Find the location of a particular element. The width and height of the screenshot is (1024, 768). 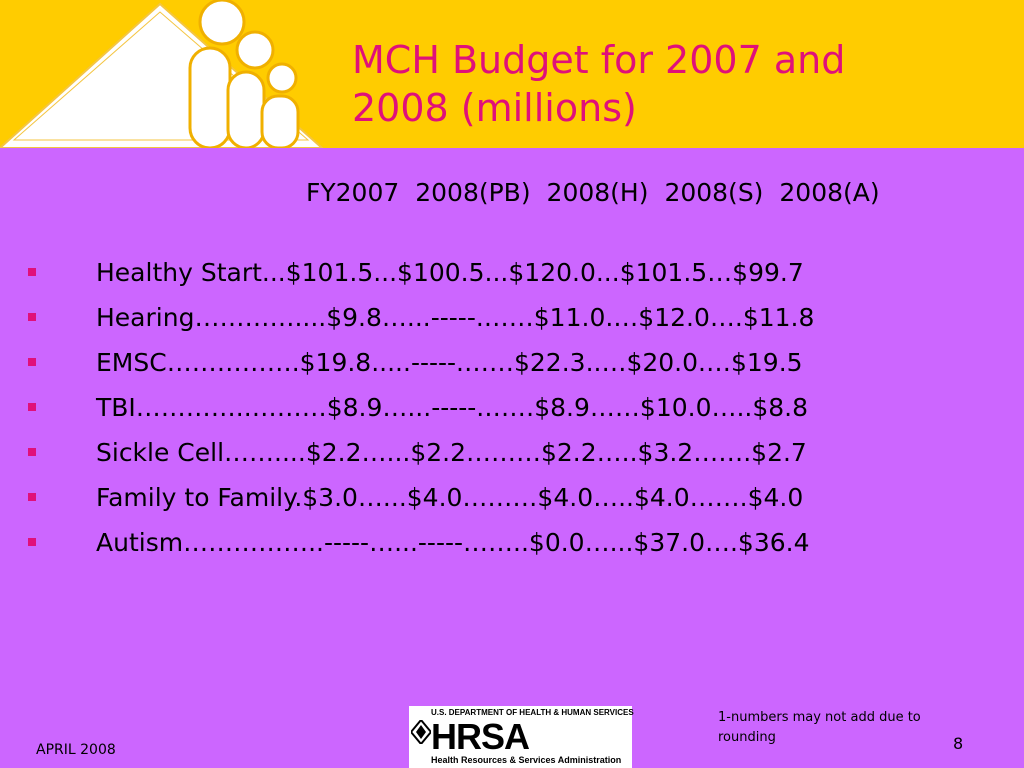

family-logo-icon is located at coordinates (162, 74).